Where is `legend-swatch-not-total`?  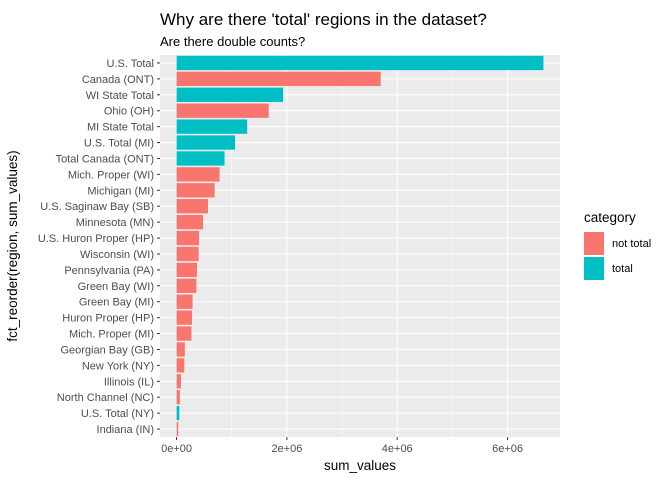 legend-swatch-not-total is located at coordinates (594, 243).